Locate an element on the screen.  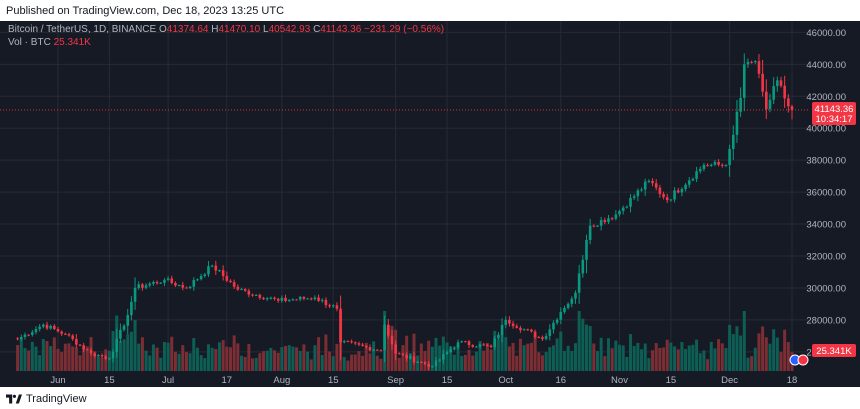
price-tick-label: 44000.00 is located at coordinates (826, 65).